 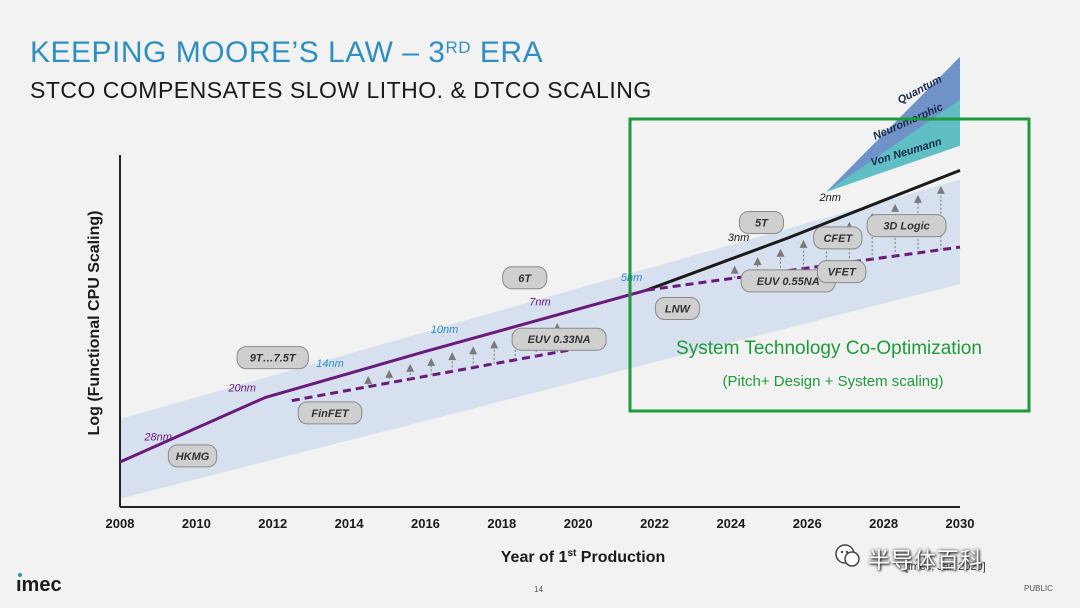 I want to click on node-label-5nm: 5nm, so click(x=631, y=278).